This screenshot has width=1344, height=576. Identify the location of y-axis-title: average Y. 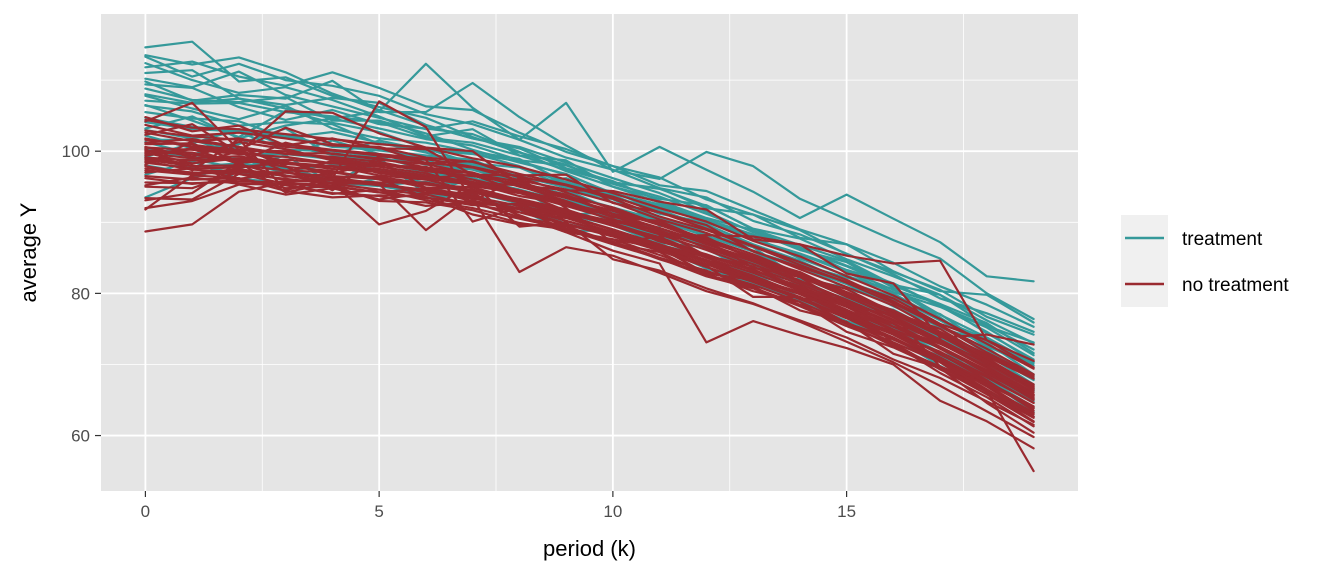
(28, 252).